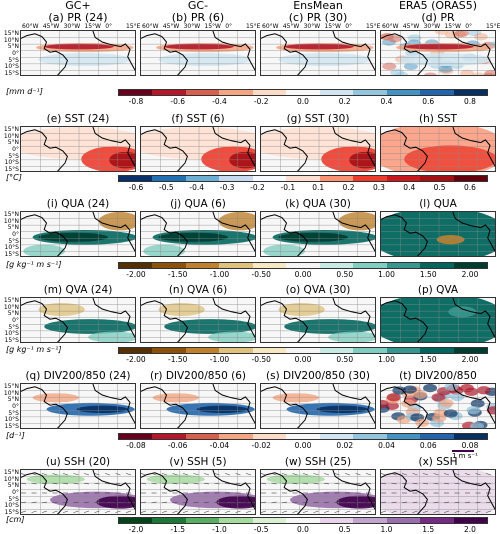 Image resolution: width=500 pixels, height=534 pixels. I want to click on vector-scale-label: 1 m s⁻¹, so click(465, 456).